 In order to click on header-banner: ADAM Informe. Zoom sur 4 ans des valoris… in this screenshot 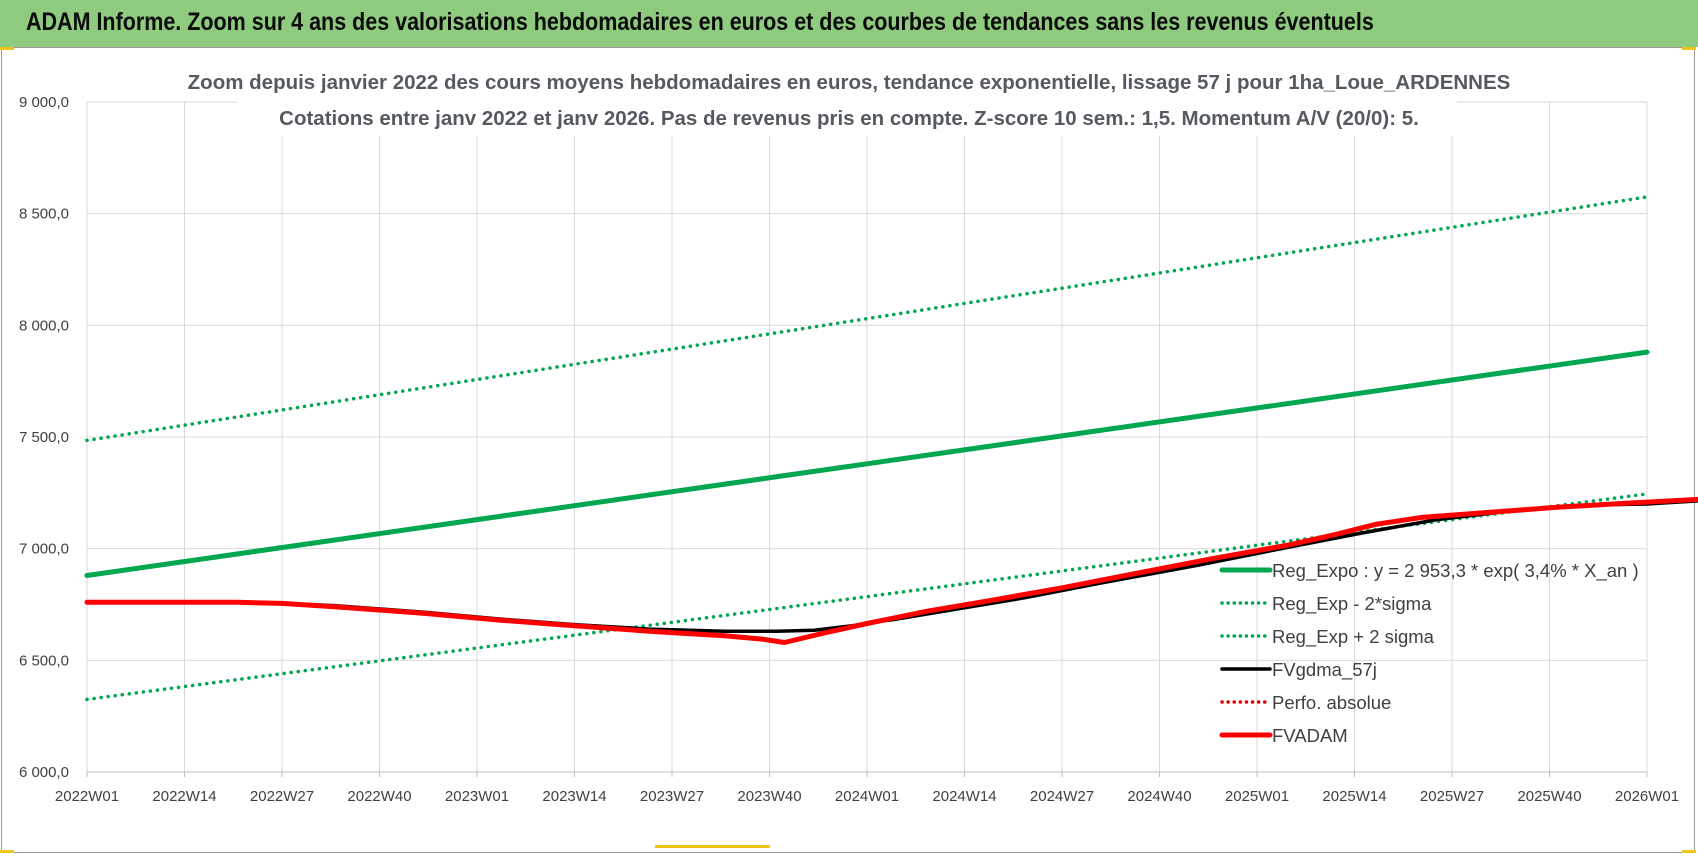, I will do `click(849, 23)`.